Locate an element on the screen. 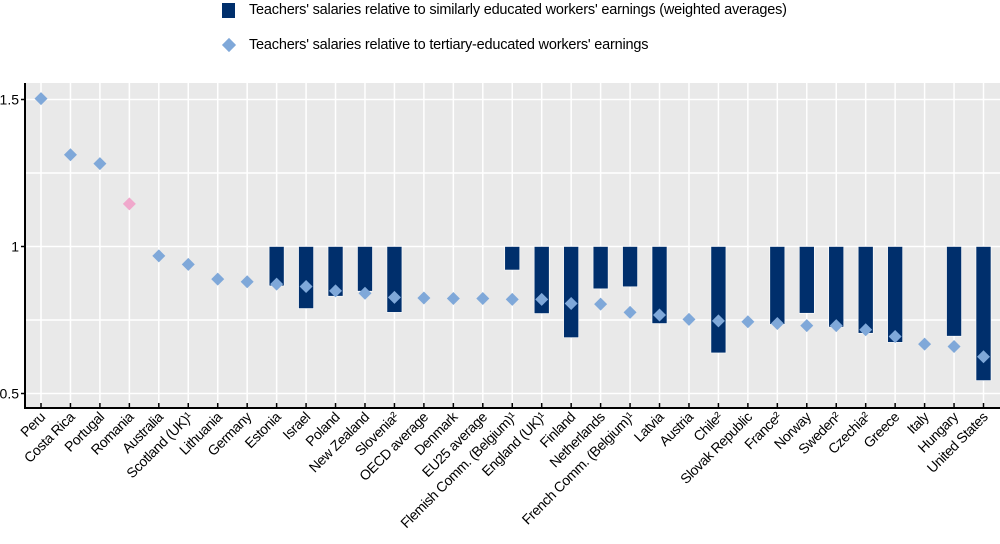 The height and width of the screenshot is (544, 1000). bar-sweden is located at coordinates (836, 287).